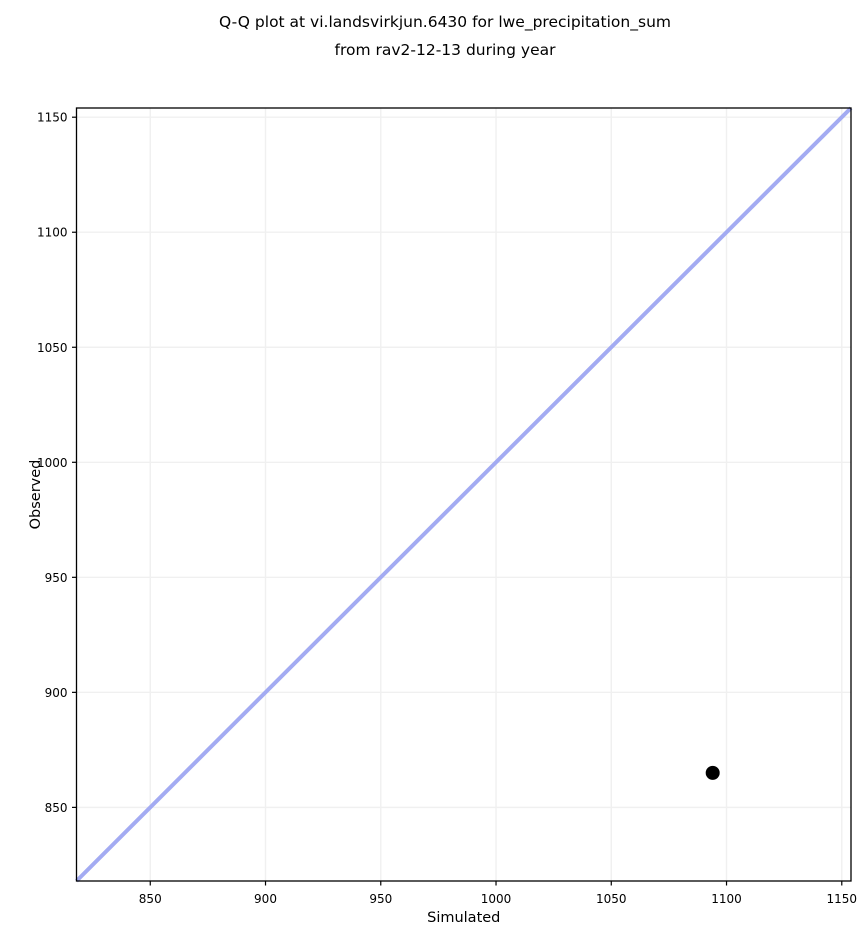 This screenshot has height=934, width=868. I want to click on x-axis-label: Simulated, so click(463, 918).